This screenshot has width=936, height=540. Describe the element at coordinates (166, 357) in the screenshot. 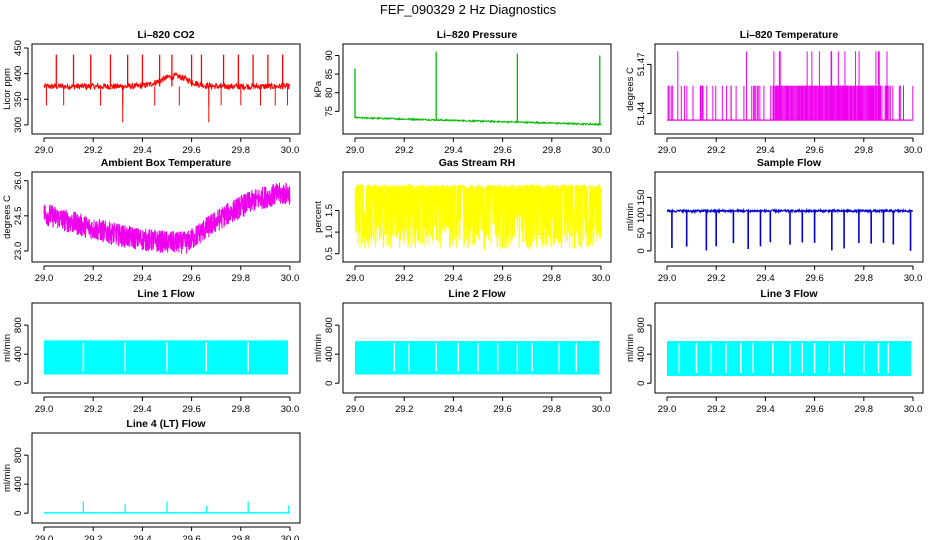

I see `flow-band` at that location.